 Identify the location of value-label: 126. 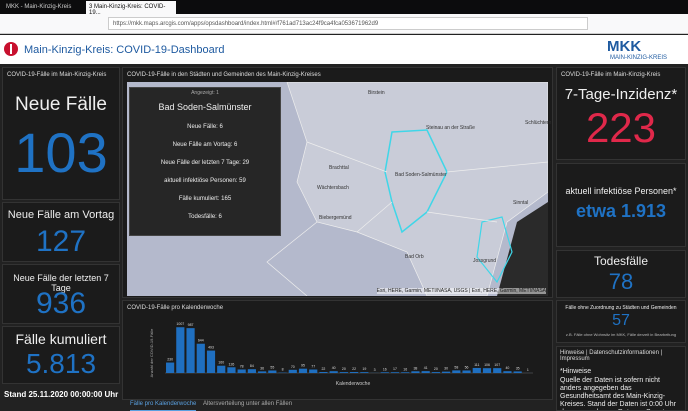
(232, 364).